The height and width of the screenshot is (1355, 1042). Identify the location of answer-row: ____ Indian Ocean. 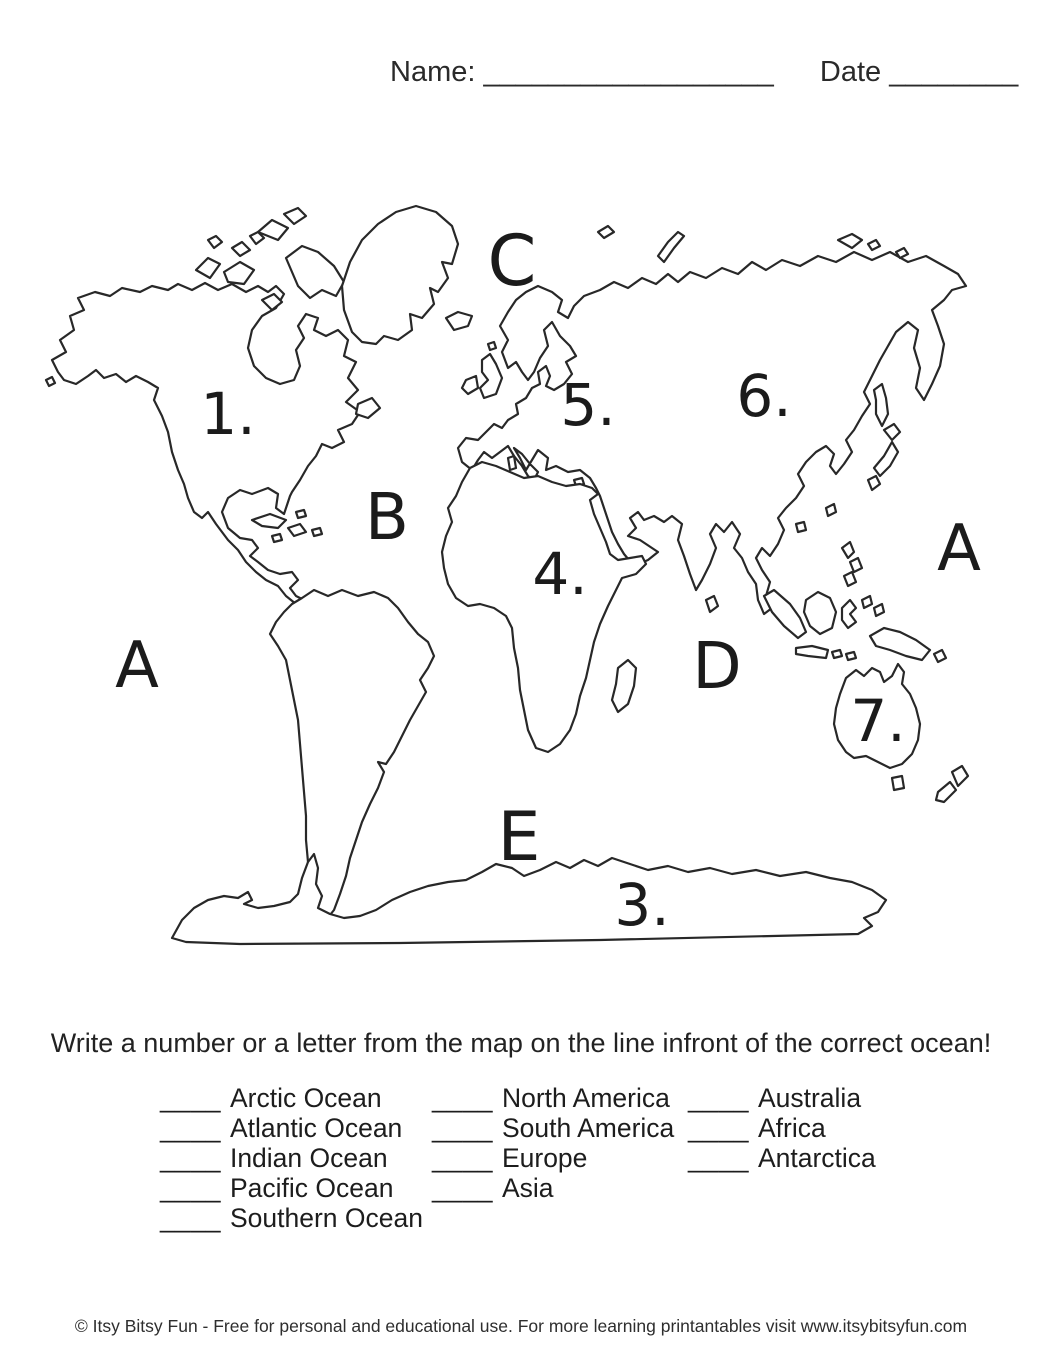
(291, 1158).